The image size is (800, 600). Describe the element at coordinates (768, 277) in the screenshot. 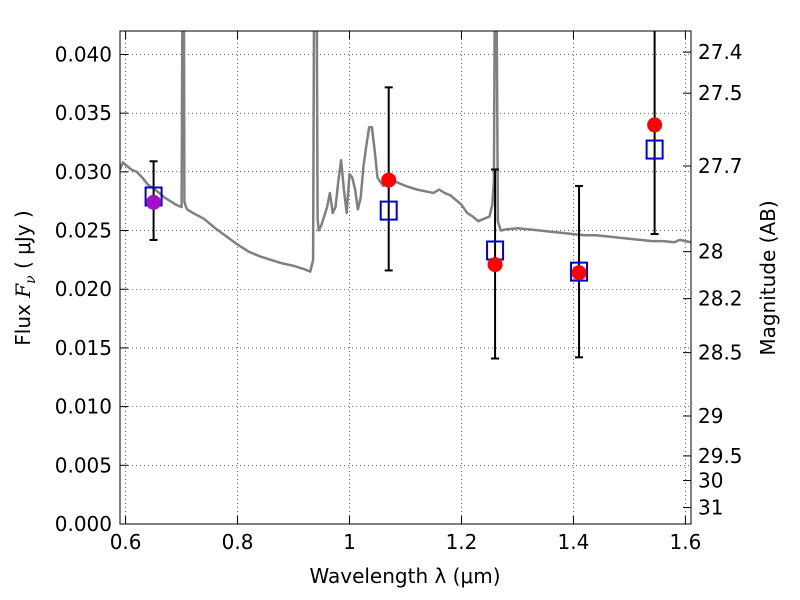

I see `y2-axis-title: Magnitude (AB)` at that location.